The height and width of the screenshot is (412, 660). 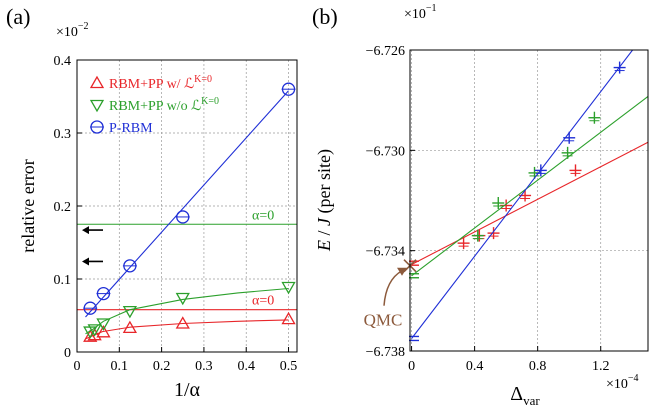 I want to click on y-tick-label: −6.738, so click(x=385, y=352).